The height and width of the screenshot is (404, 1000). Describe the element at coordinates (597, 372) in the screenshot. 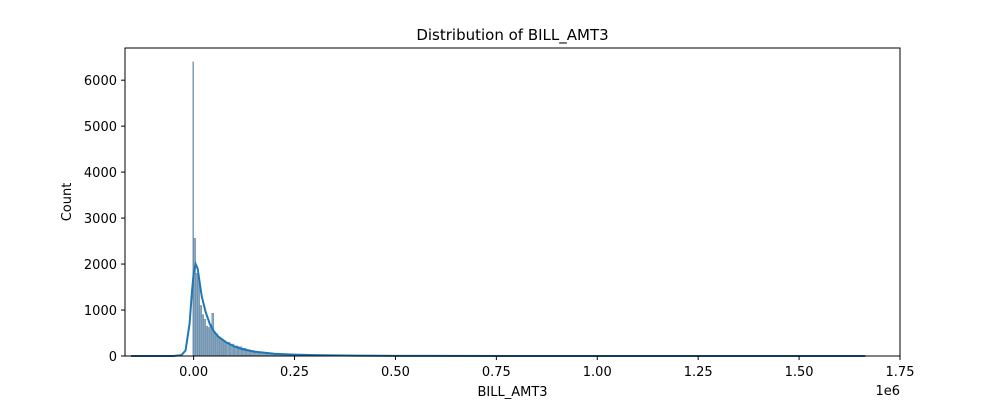

I see `x-tick-label: 1.00` at that location.